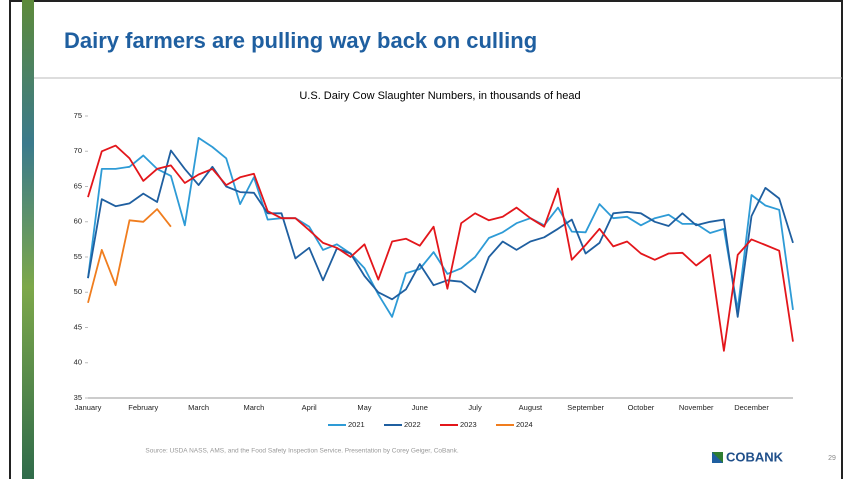 This screenshot has height=479, width=848. What do you see at coordinates (585, 407) in the screenshot?
I see `x-tick-label: September` at bounding box center [585, 407].